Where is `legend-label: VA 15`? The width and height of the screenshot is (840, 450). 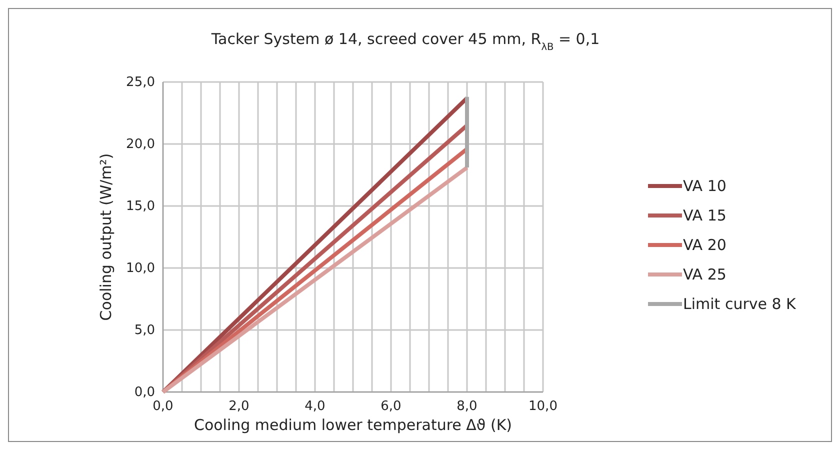
legend-label: VA 15 is located at coordinates (704, 215).